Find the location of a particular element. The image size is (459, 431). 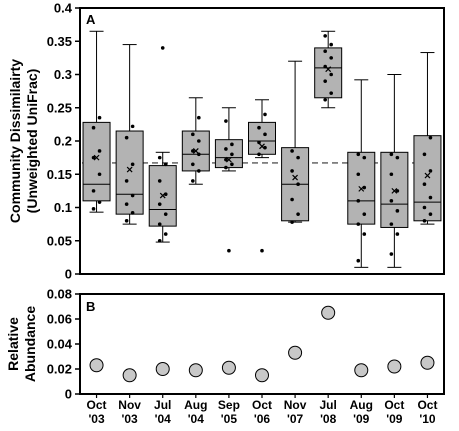

y-tick-label: 0.08 is located at coordinates (59, 294).